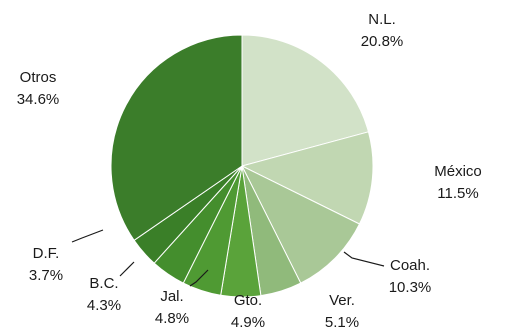 Image resolution: width=505 pixels, height=327 pixels. What do you see at coordinates (228, 258) in the screenshot?
I see `leader-lines` at bounding box center [228, 258].